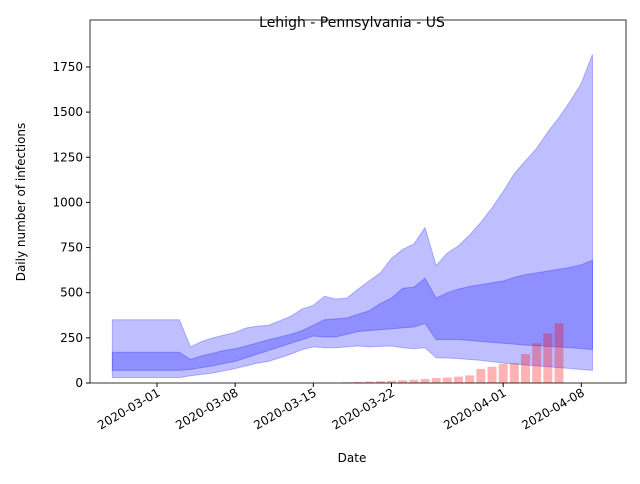  Describe the element at coordinates (67, 112) in the screenshot. I see `y-tick-label: 1500` at that location.